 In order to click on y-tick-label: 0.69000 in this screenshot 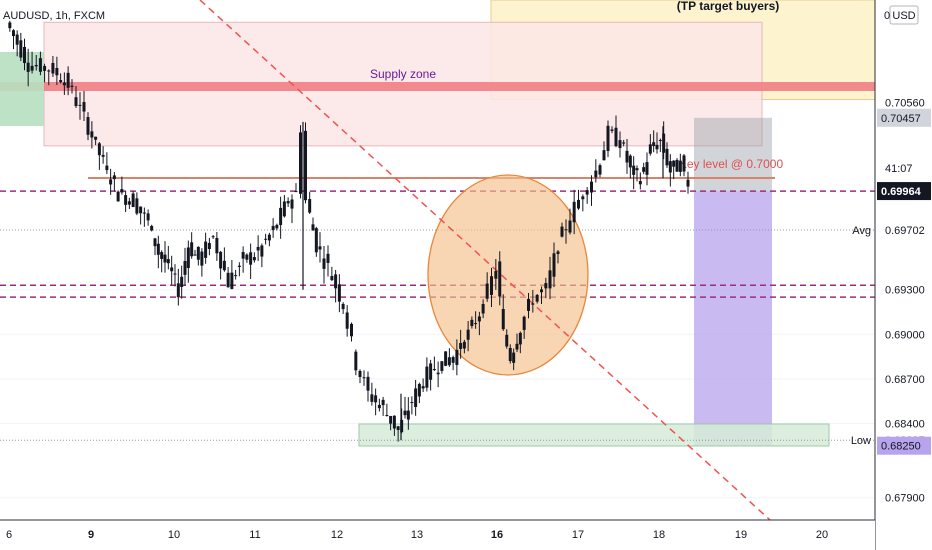, I will do `click(905, 335)`.